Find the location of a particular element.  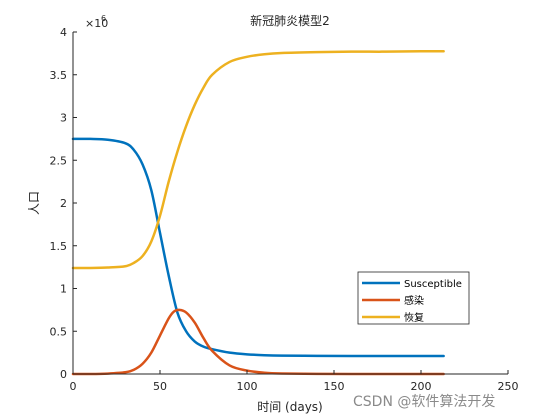

y-axis-multiplier: ×10 6 is located at coordinates (96, 22).